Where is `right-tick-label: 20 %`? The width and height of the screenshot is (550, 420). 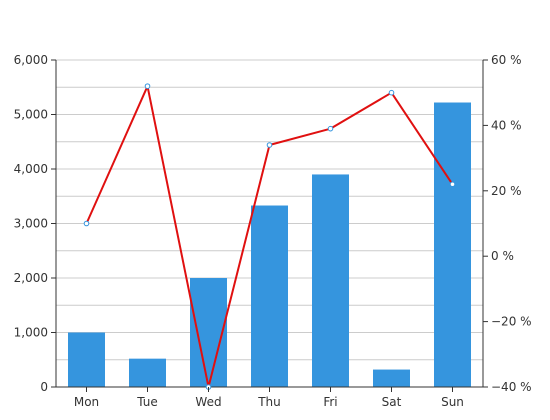
right-tick-label: 20 % is located at coordinates (506, 191).